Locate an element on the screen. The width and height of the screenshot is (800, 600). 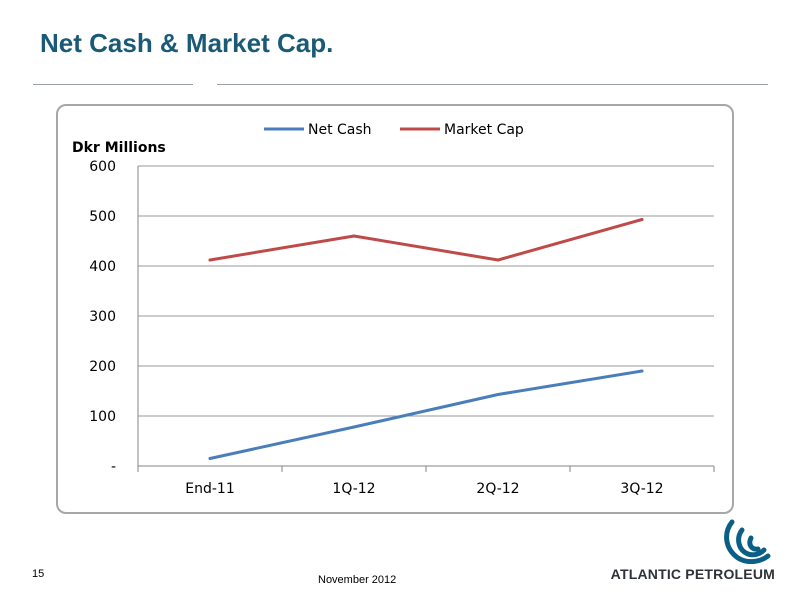
series-line-net-cash is located at coordinates (426, 414).